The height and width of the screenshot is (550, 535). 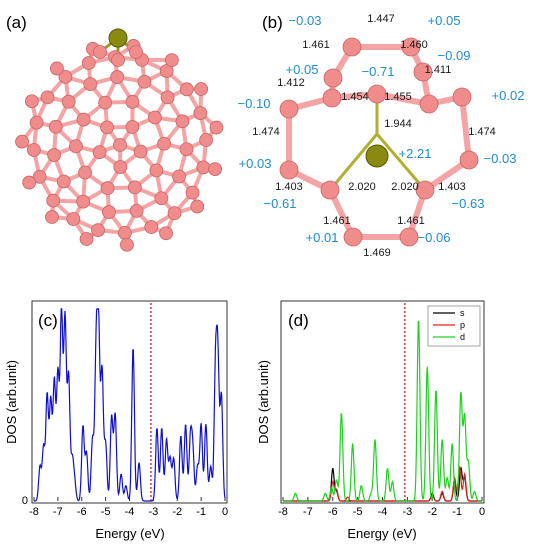 What do you see at coordinates (407, 512) in the screenshot?
I see `x-tick-label: -3` at bounding box center [407, 512].